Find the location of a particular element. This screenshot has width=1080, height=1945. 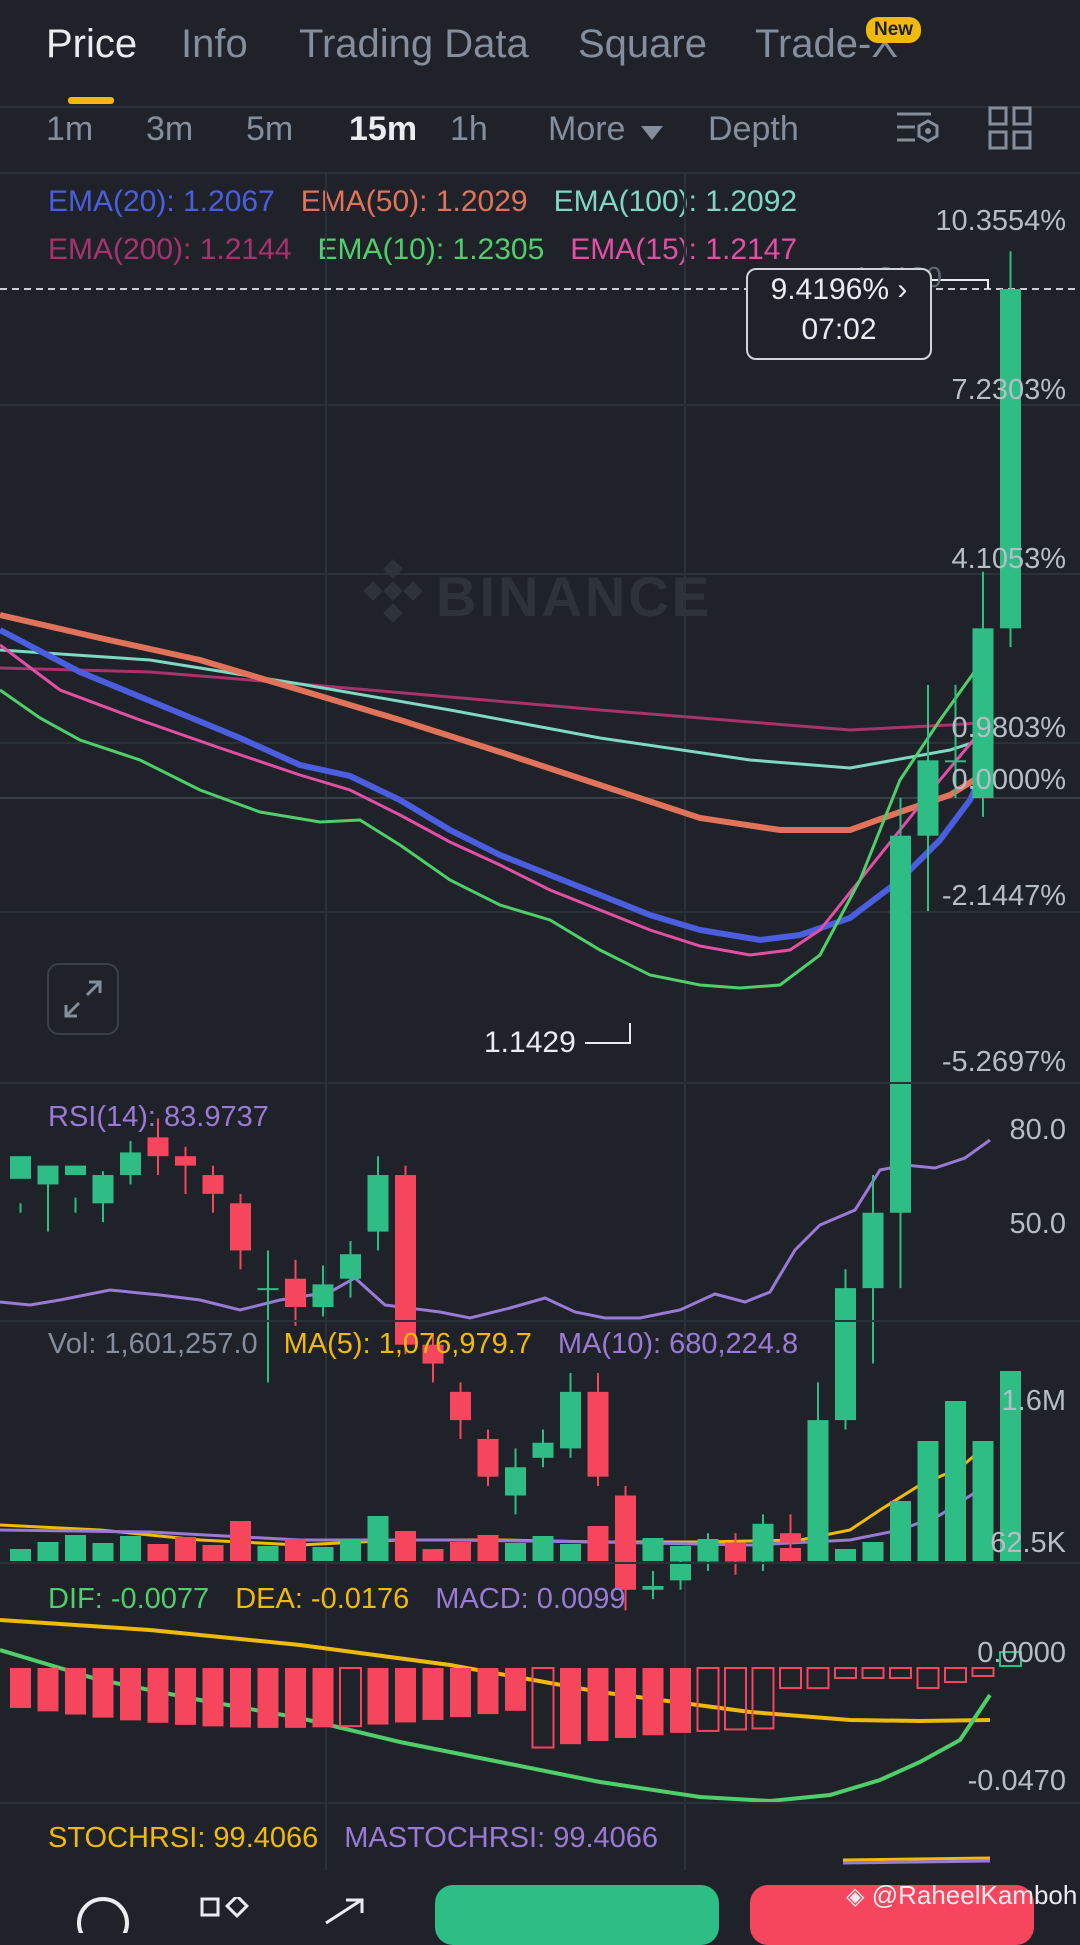

markets-icon is located at coordinates (225, 1912).